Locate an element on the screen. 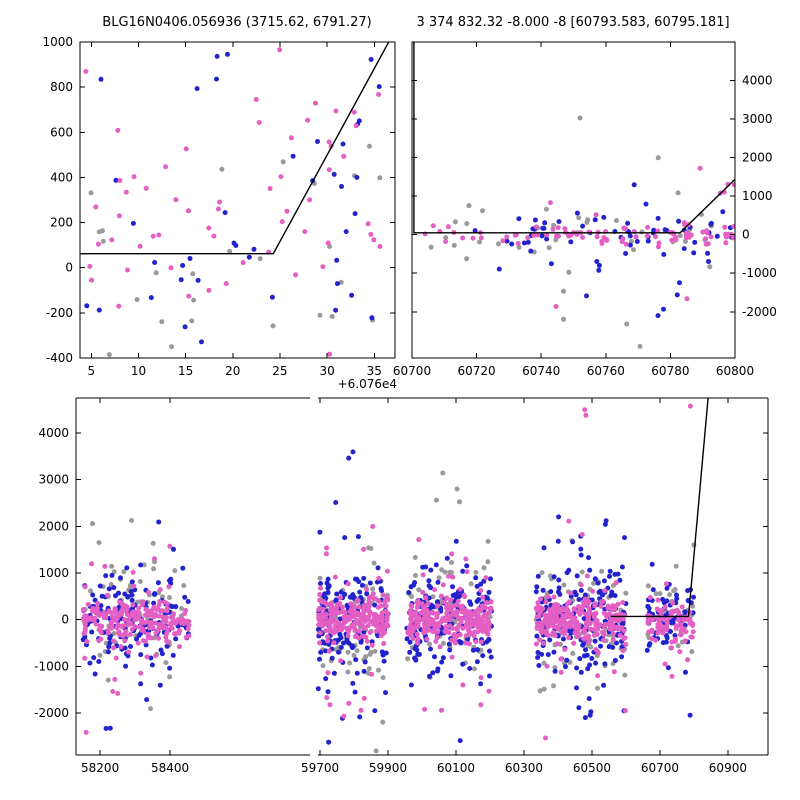  svg-text: 60760 is located at coordinates (606, 371).